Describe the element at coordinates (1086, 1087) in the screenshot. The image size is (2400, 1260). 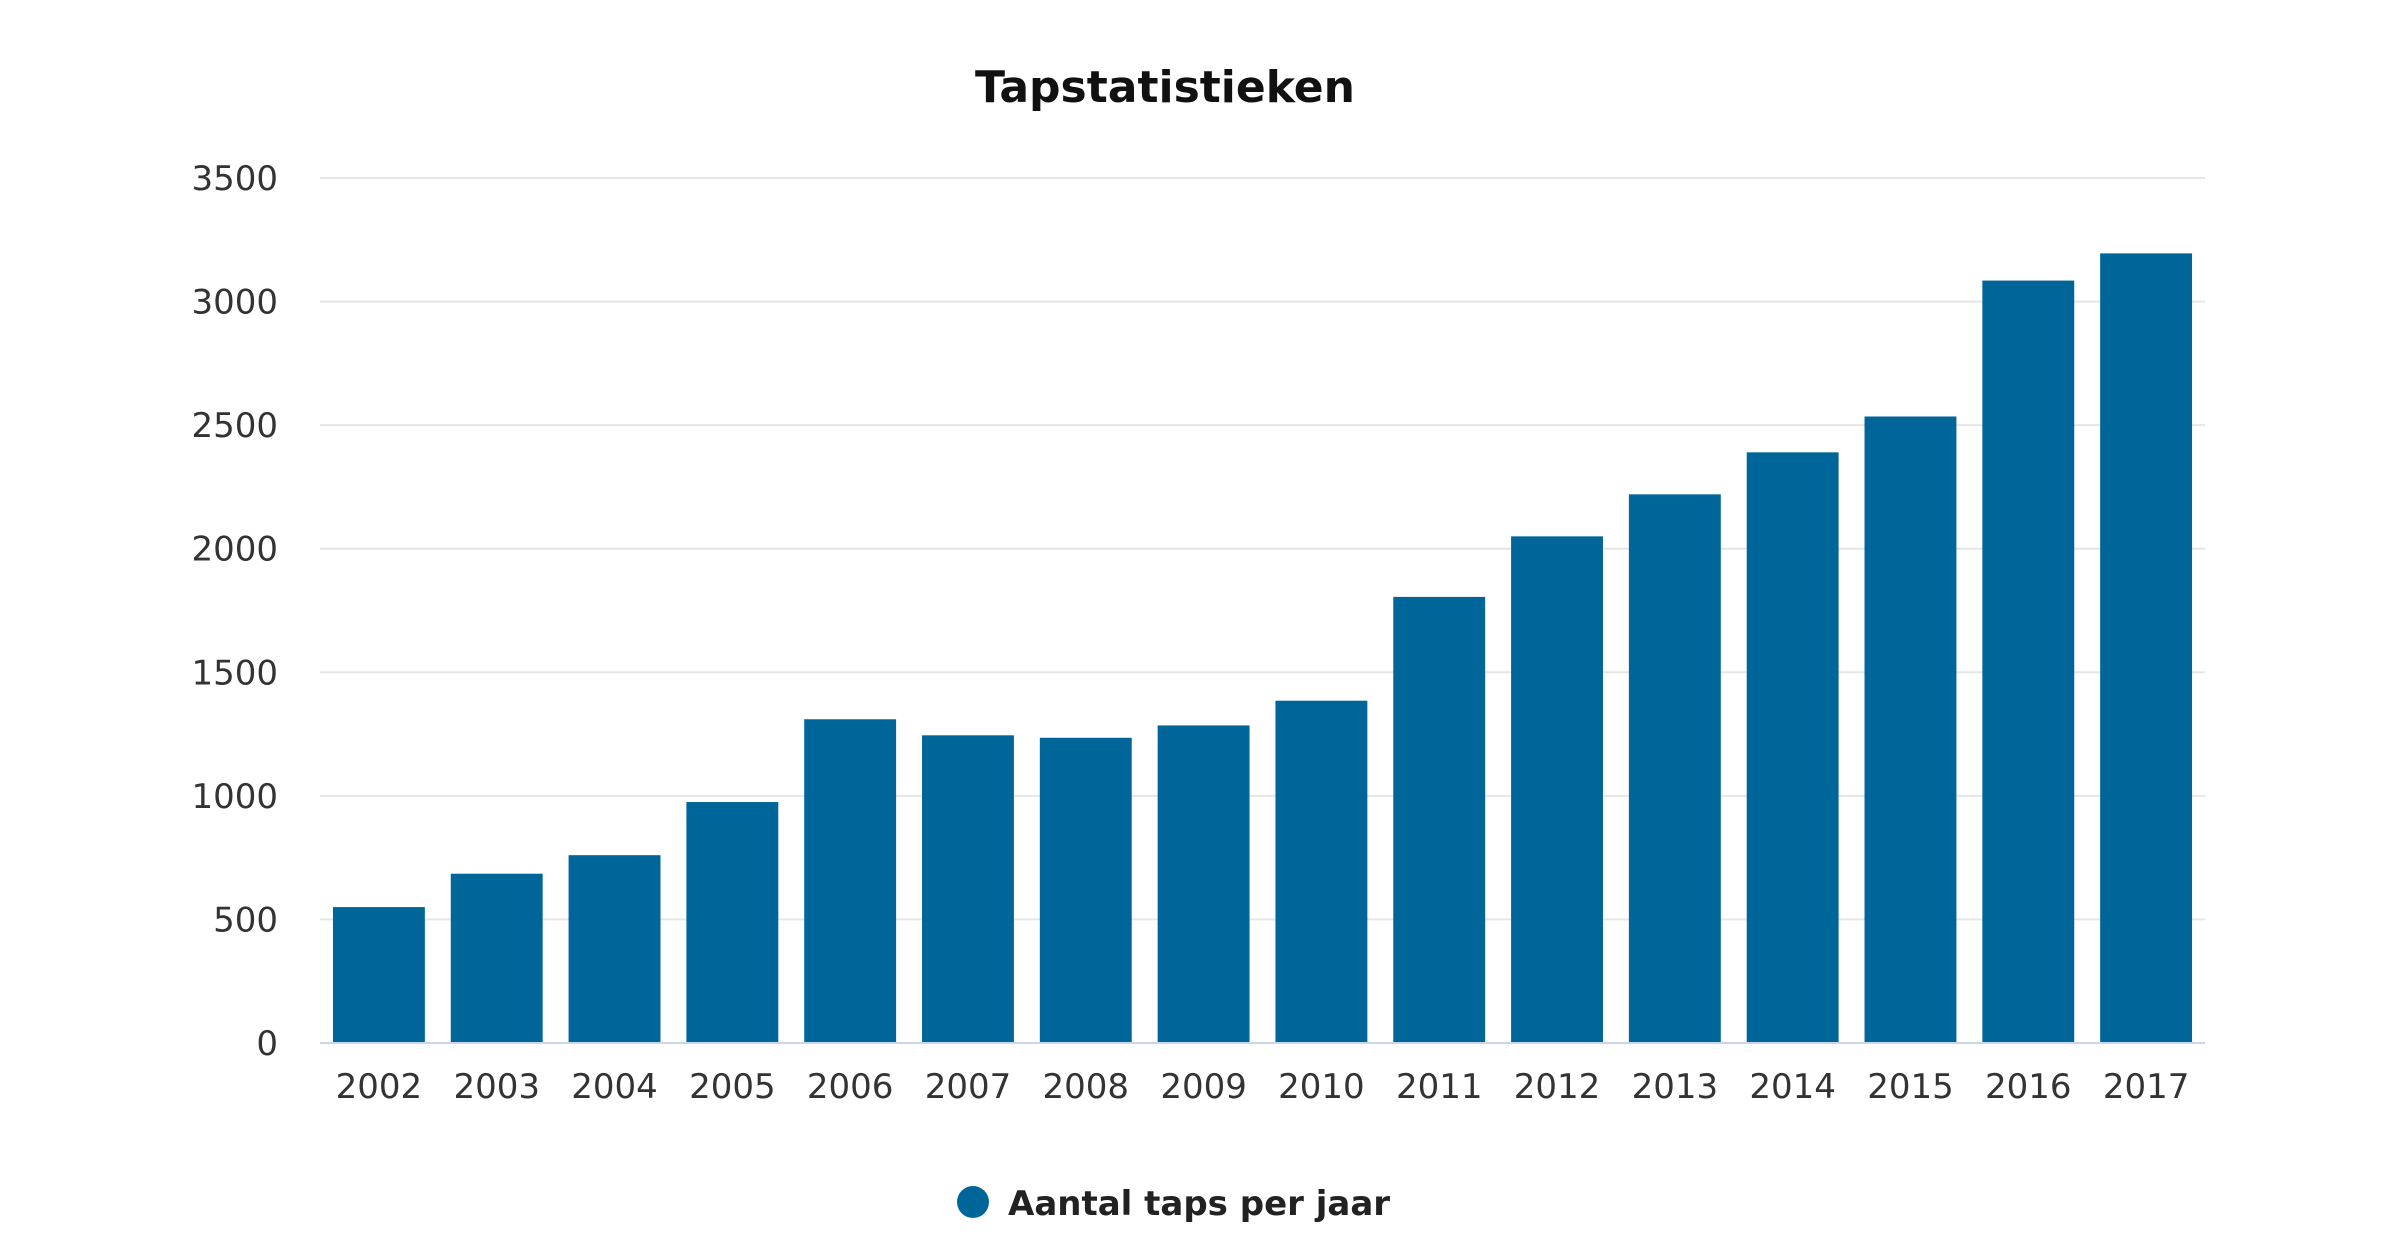
I see `x-tick-label: 2008` at that location.